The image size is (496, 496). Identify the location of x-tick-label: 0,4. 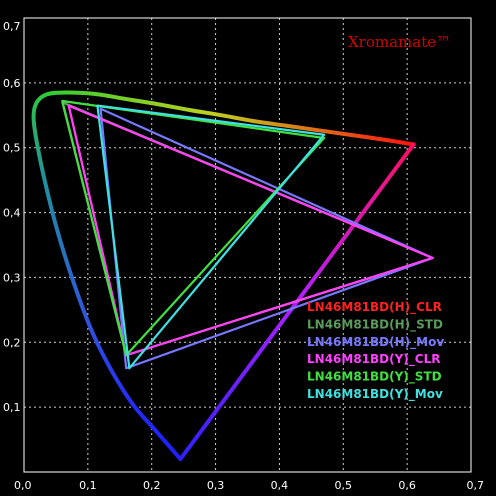
(280, 485).